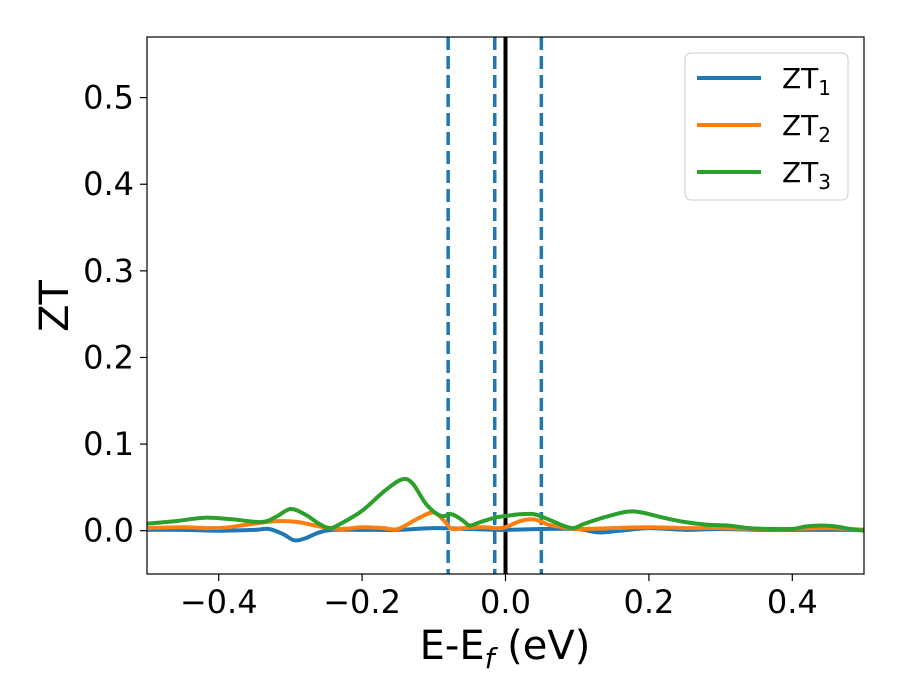 This screenshot has height=700, width=900. What do you see at coordinates (115, 314) in the screenshot?
I see `y-axis-ticks: 0.0 0.1 0.2 0.3 0.4 0.5` at bounding box center [115, 314].